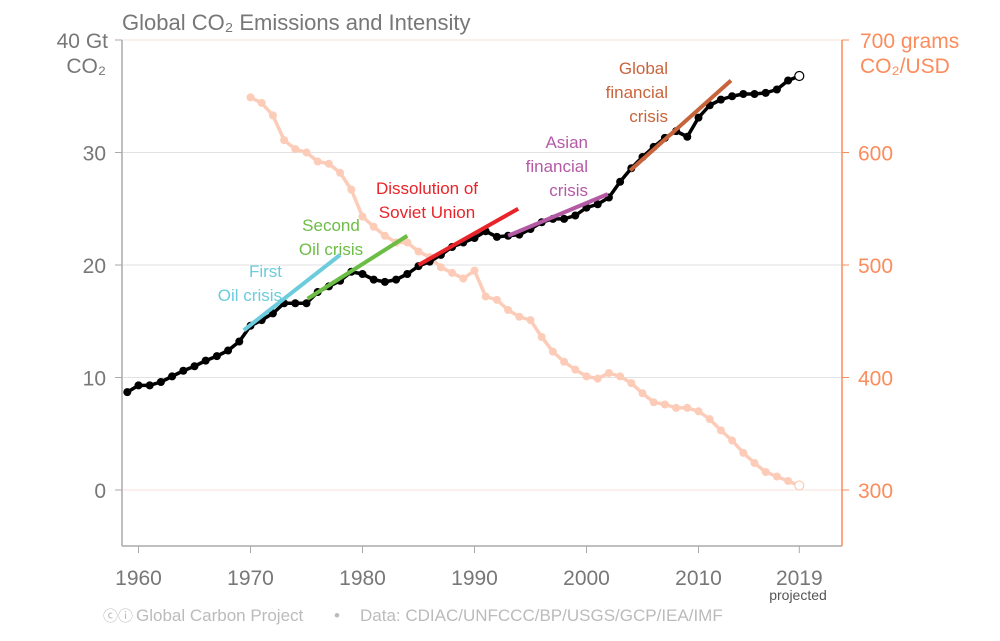  Describe the element at coordinates (331, 225) in the screenshot. I see `annotation-label: Second` at that location.